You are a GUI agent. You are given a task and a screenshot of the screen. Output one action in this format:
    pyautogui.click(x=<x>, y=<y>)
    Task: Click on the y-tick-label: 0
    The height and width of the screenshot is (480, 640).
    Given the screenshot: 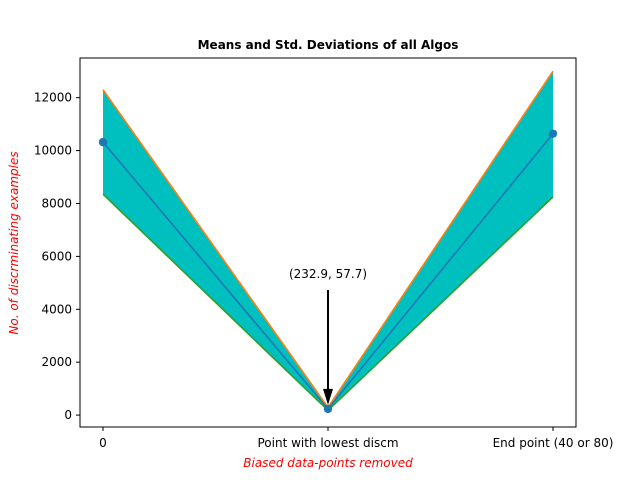 What is the action you would take?
    pyautogui.click(x=68, y=415)
    